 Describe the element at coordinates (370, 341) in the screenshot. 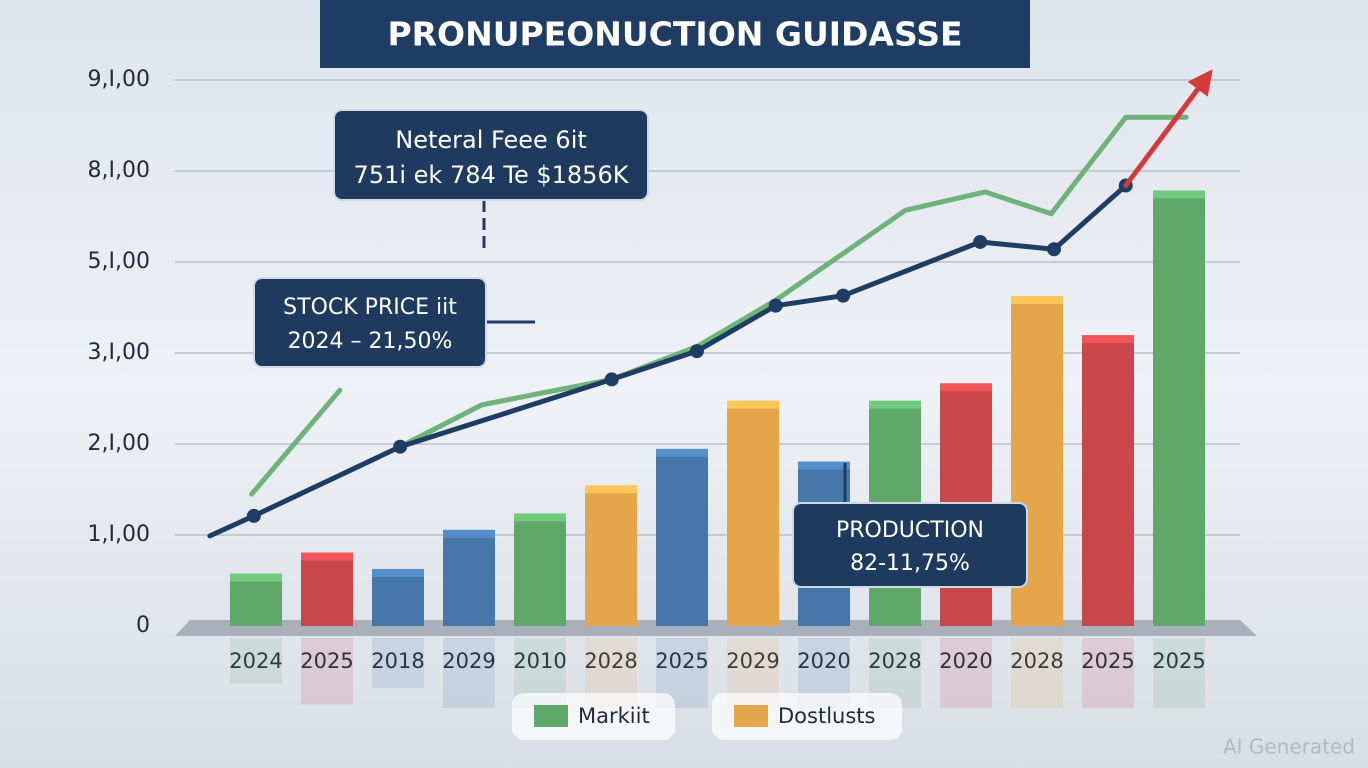

I see `annotation-text: 2024 – 21,50%` at that location.